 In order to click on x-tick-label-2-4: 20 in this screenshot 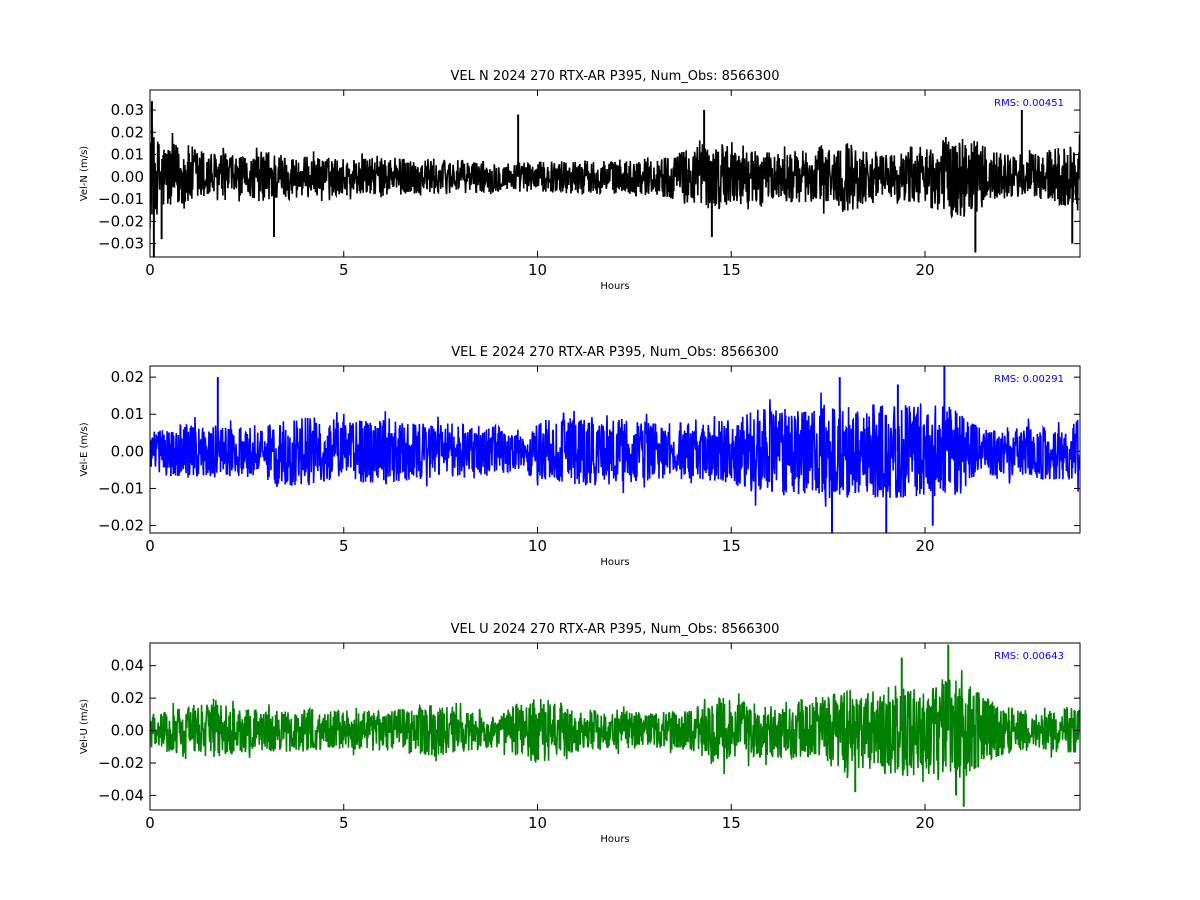, I will do `click(924, 823)`.